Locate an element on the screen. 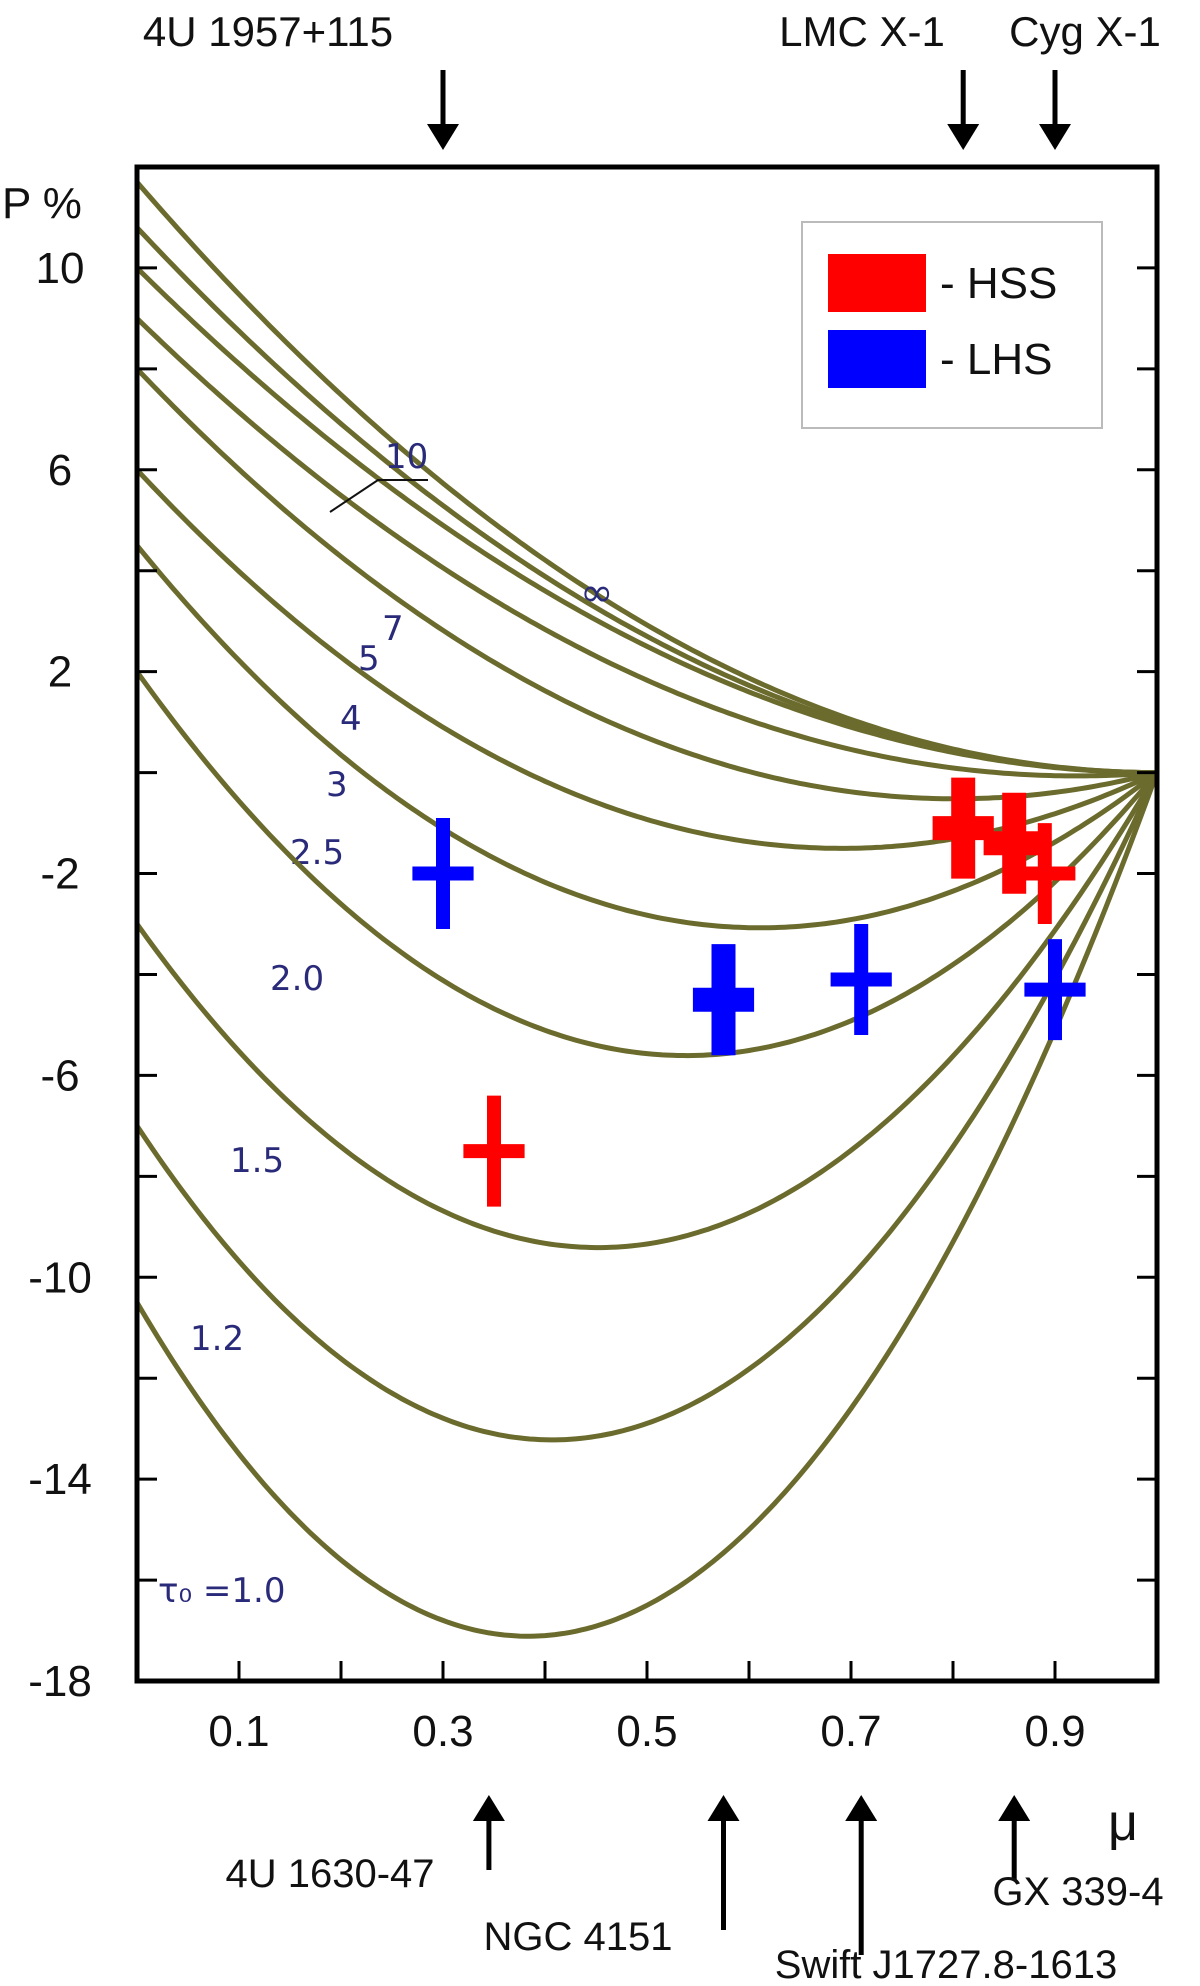 Image resolution: width=1200 pixels, height=1986 pixels. bottom-annotation: Swift J1727.8-1613 is located at coordinates (946, 1890).